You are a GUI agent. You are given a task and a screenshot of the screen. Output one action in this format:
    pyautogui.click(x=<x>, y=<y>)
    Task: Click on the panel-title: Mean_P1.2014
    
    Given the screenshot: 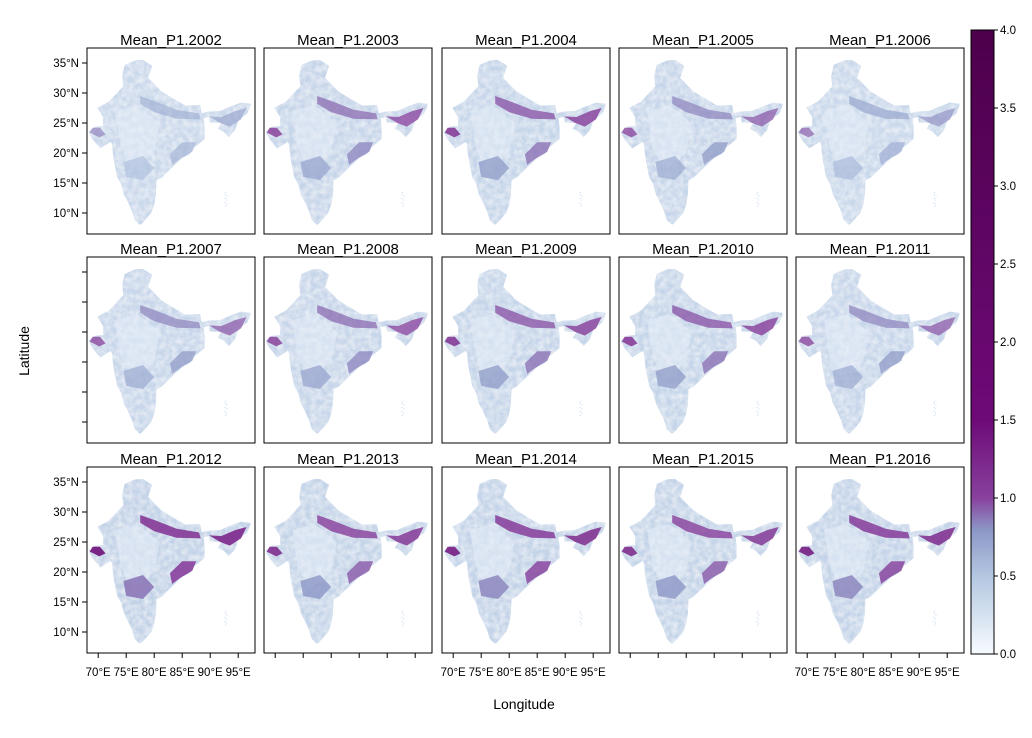 What is the action you would take?
    pyautogui.click(x=526, y=459)
    